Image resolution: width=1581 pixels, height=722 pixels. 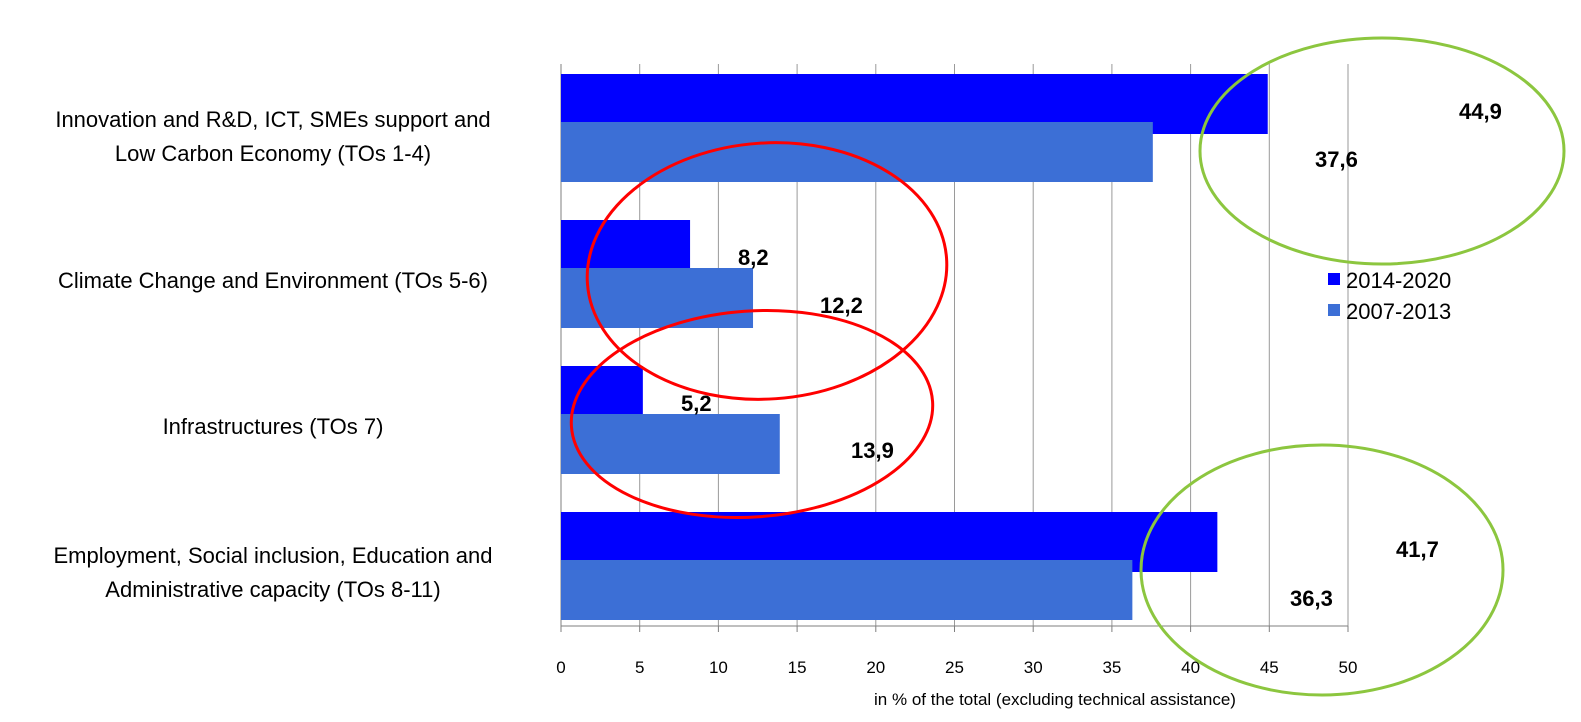 I want to click on category-label: Low Carbon Economy (TOs 1-4), so click(x=273, y=153).